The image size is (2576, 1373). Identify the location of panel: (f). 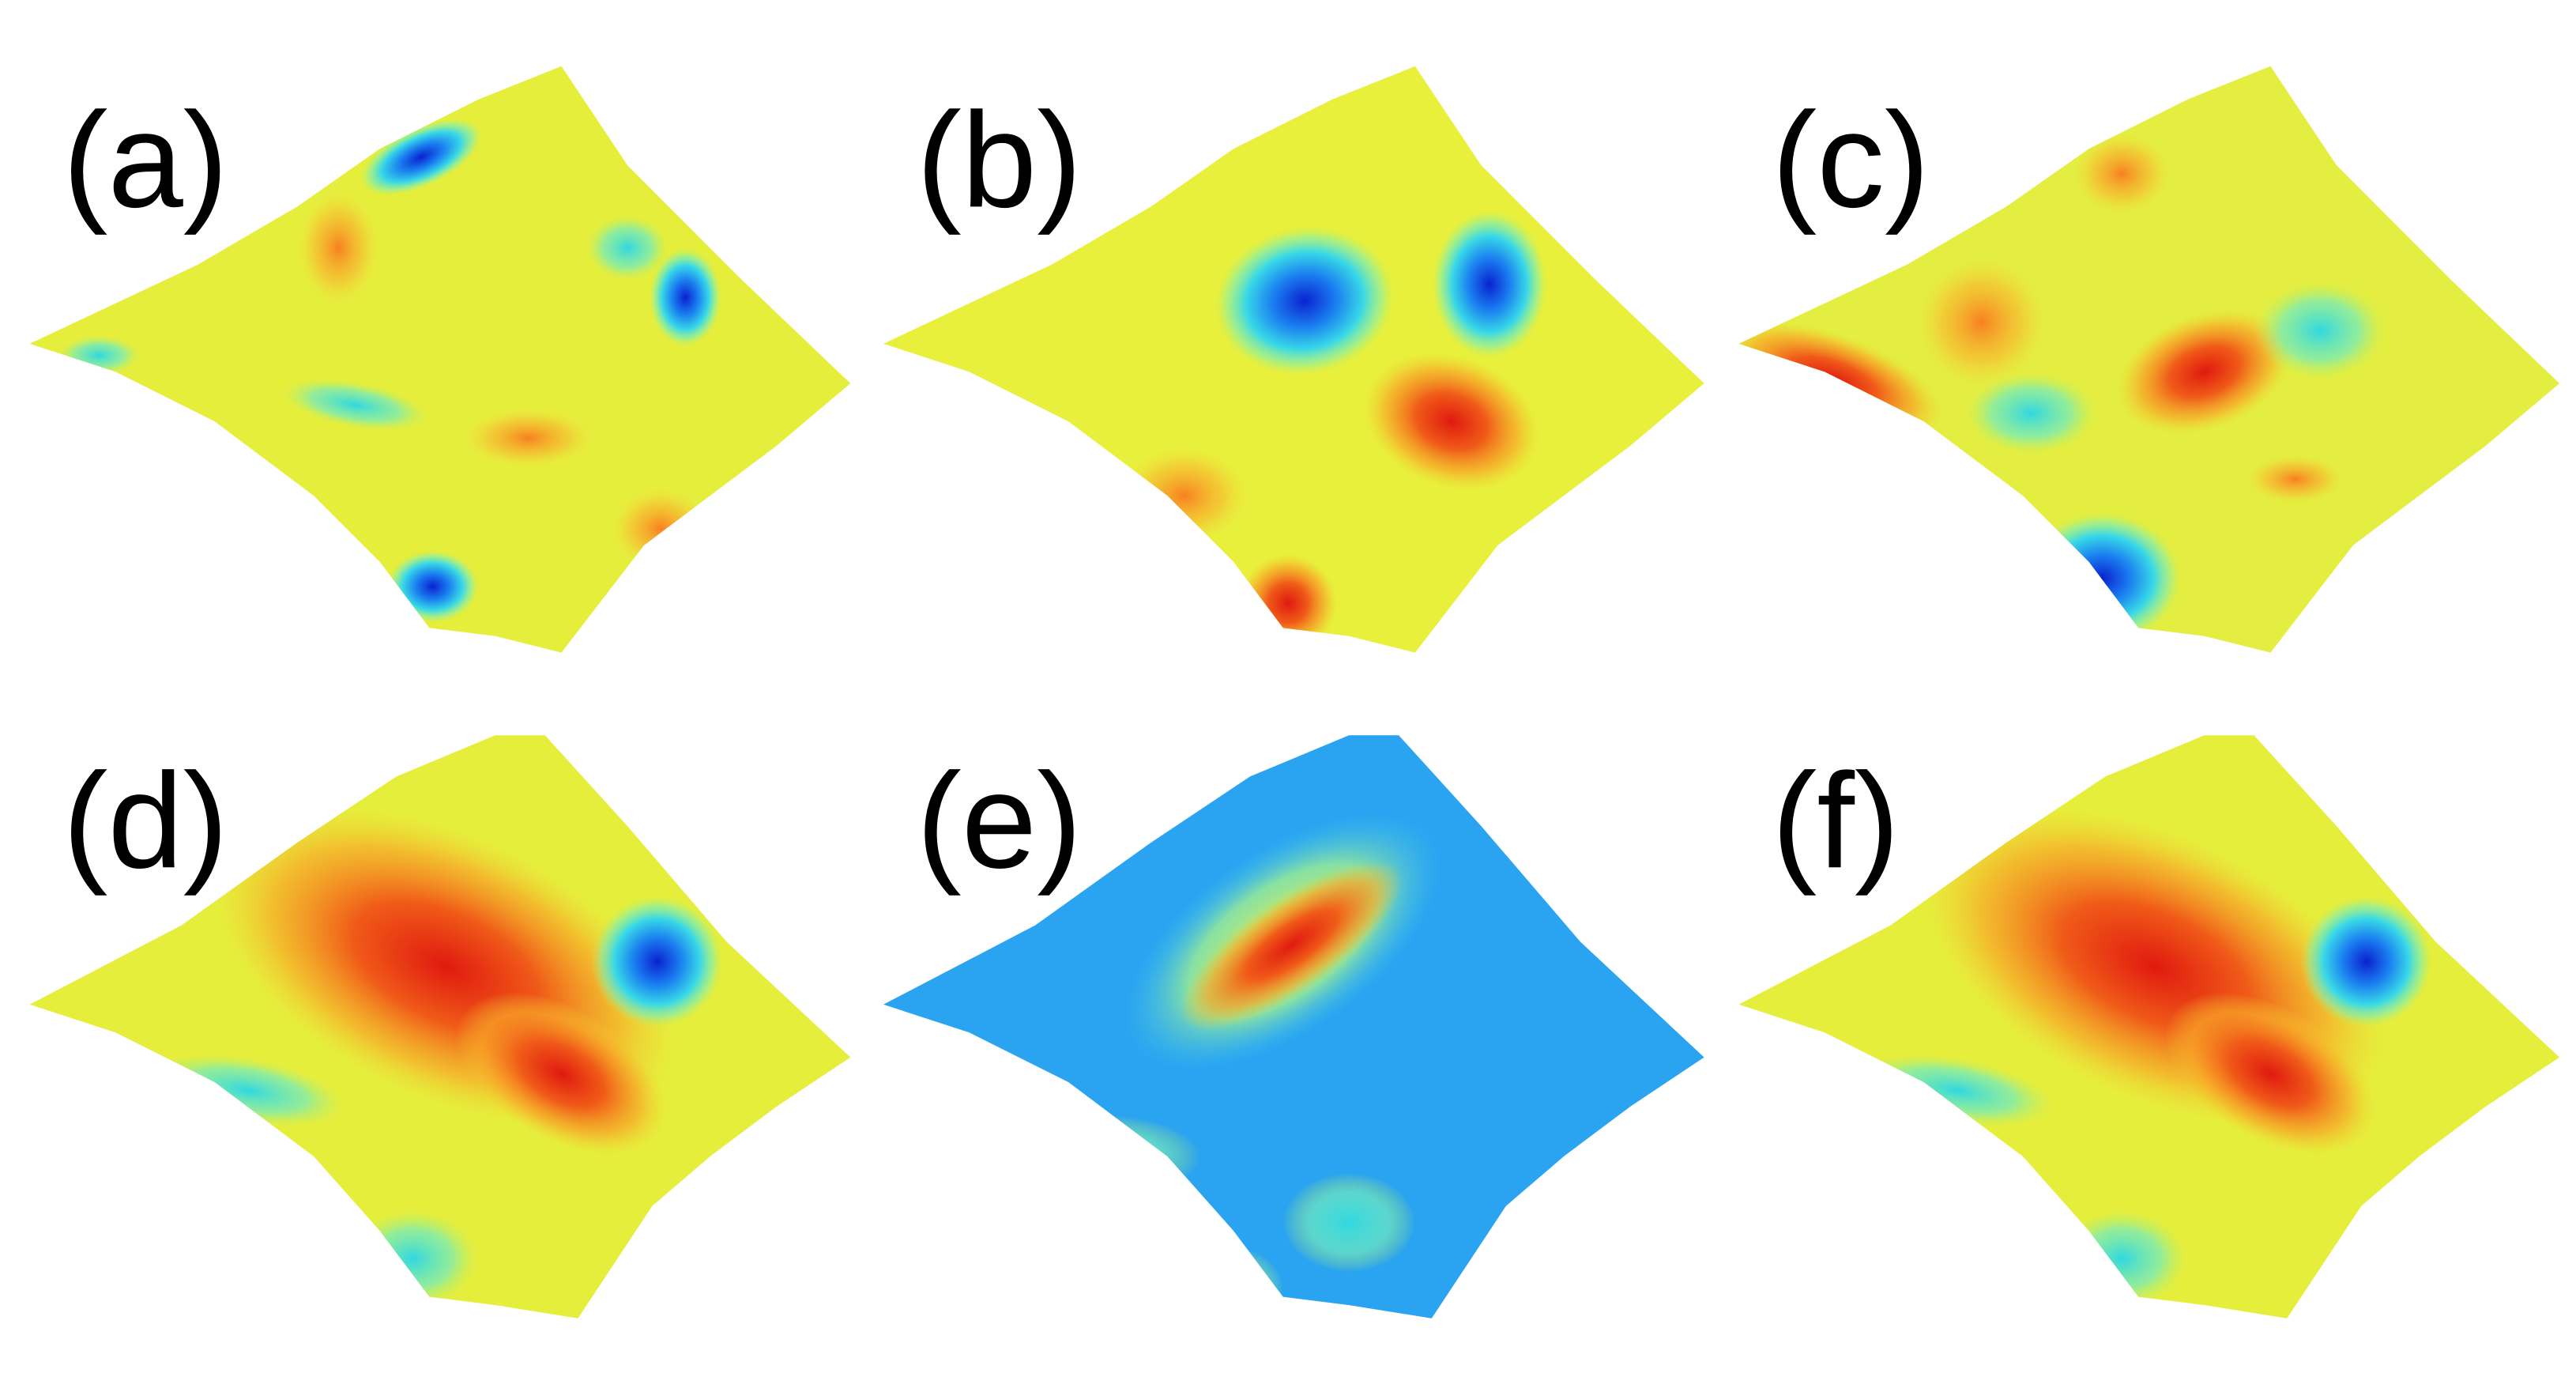
(2149, 1026).